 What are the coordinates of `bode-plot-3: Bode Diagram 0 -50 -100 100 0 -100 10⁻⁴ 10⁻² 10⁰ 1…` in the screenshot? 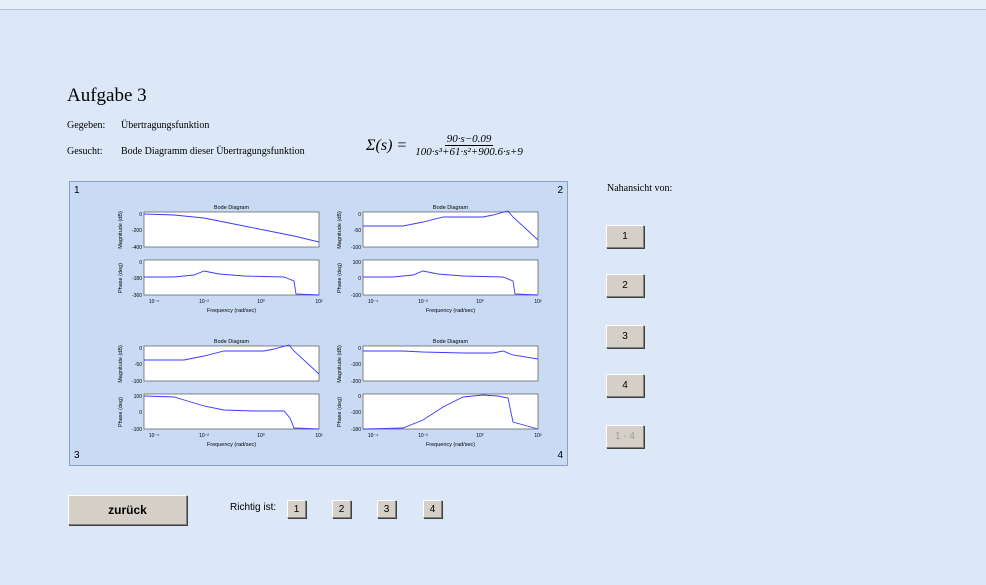 It's located at (224, 400).